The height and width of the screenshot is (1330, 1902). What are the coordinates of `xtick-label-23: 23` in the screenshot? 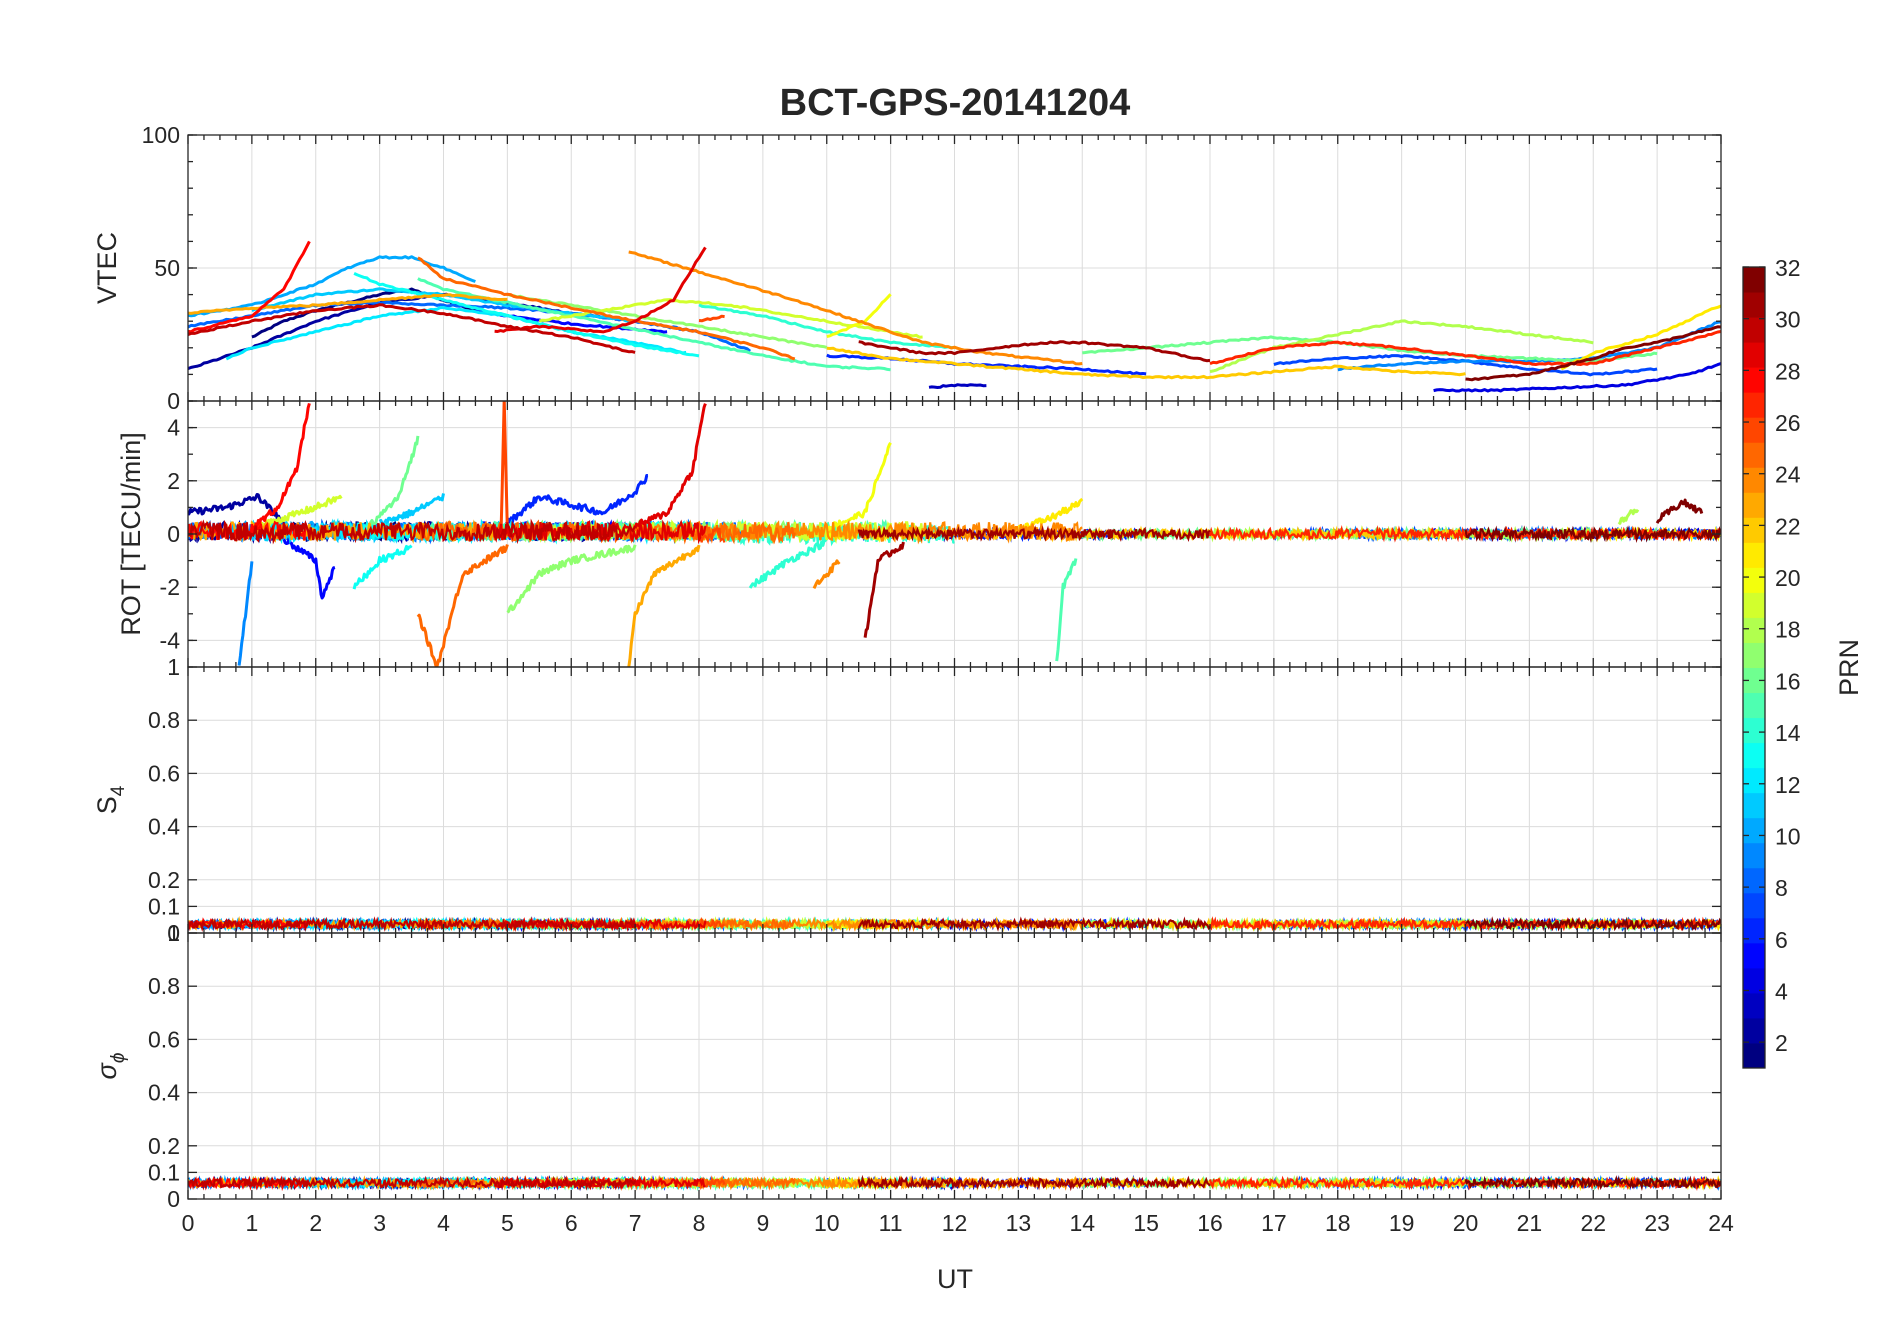 It's located at (1657, 1223).